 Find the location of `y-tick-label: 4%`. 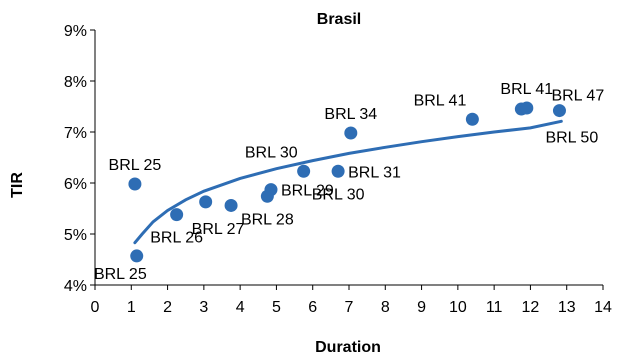

y-tick-label: 4% is located at coordinates (75, 286).